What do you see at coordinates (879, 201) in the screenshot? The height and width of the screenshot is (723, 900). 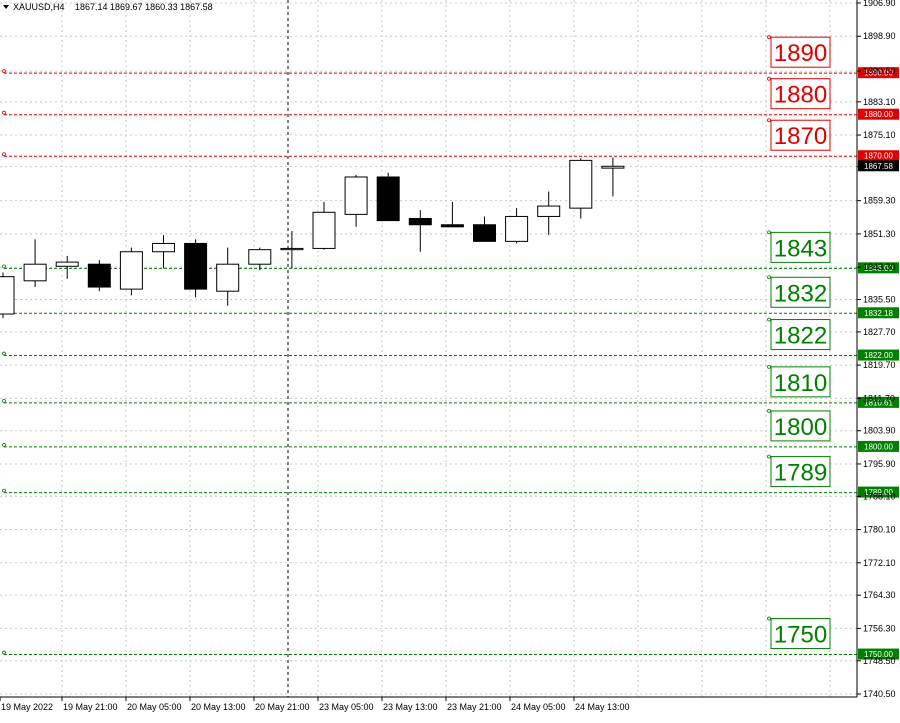 I see `price-tick-label: 1859.30` at bounding box center [879, 201].